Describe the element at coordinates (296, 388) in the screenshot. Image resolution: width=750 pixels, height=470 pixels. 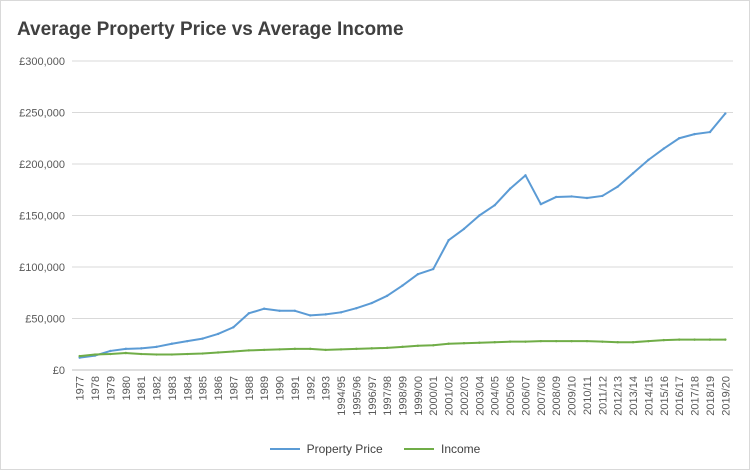
I see `x-tick-label: 1991` at that location.